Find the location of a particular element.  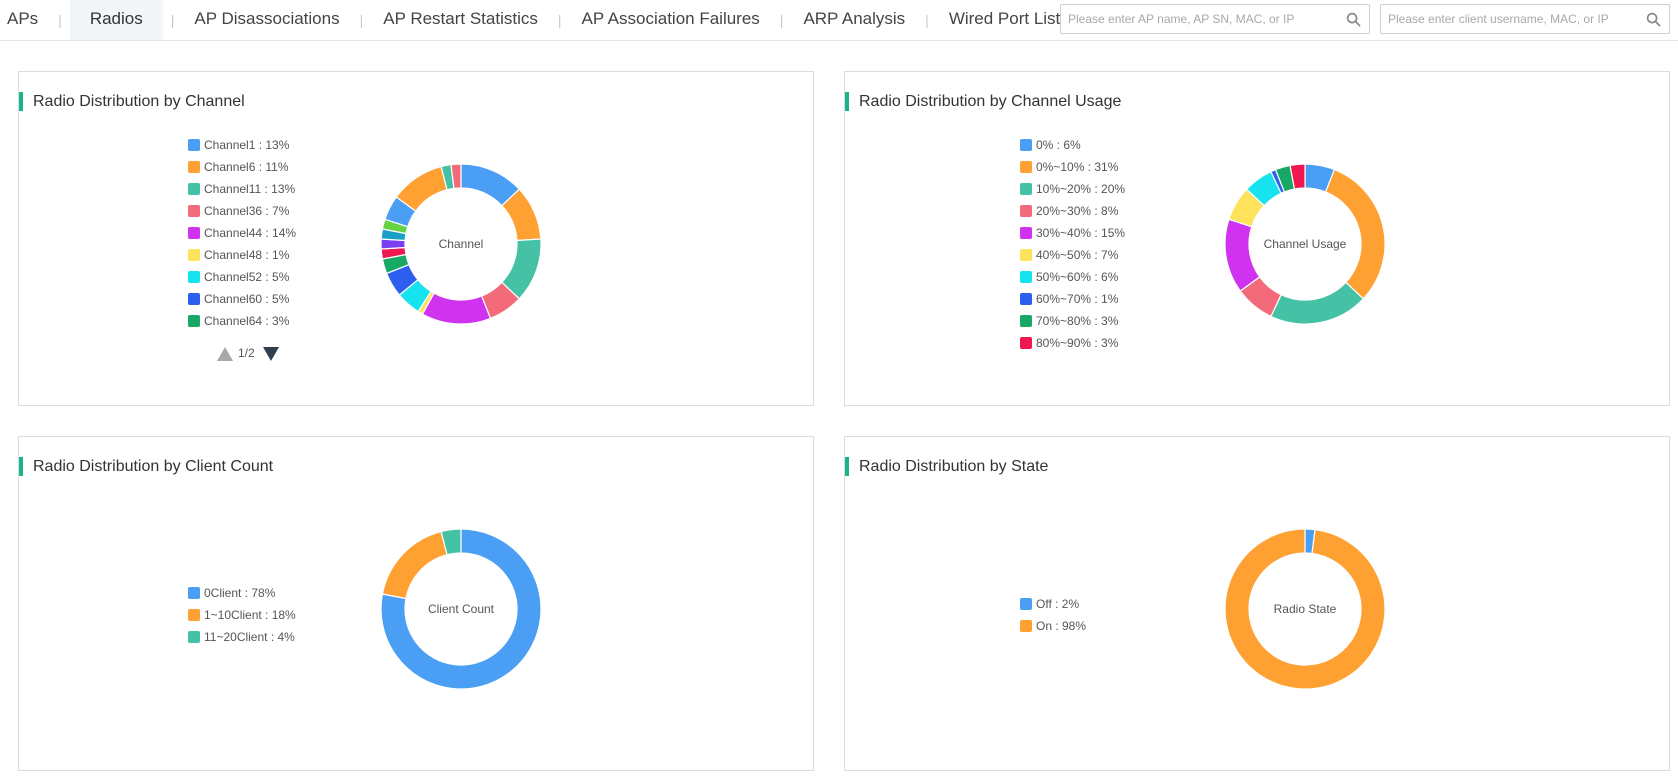

ap-search-input is located at coordinates (1215, 19).